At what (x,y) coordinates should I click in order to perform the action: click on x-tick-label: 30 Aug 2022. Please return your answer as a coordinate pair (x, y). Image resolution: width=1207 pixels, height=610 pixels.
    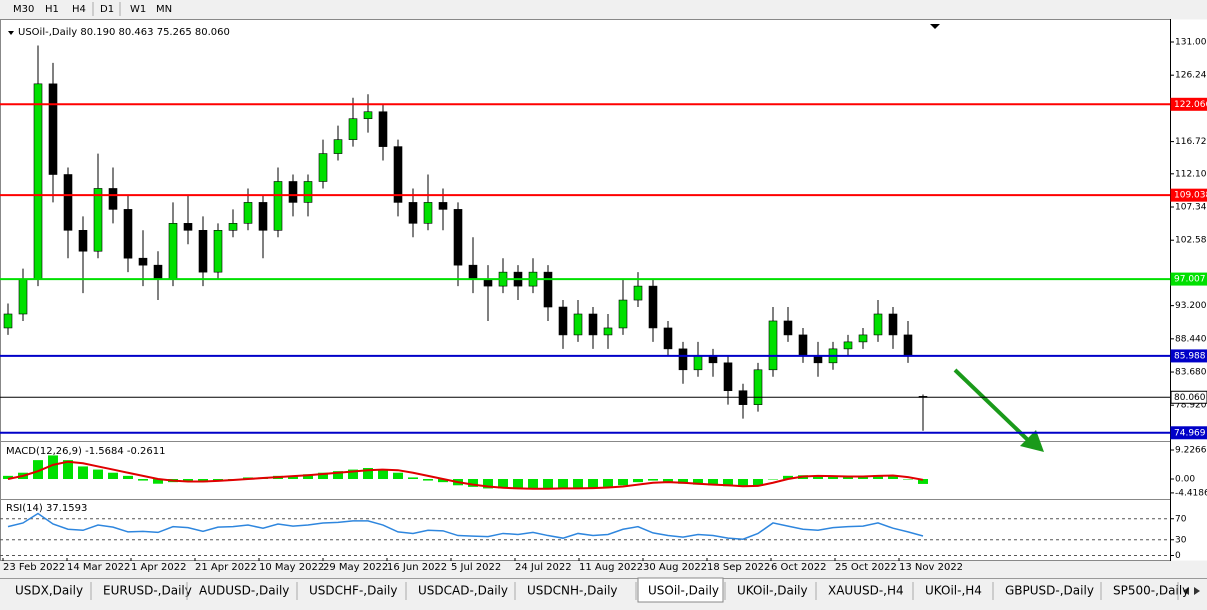
    Looking at the image, I should click on (675, 567).